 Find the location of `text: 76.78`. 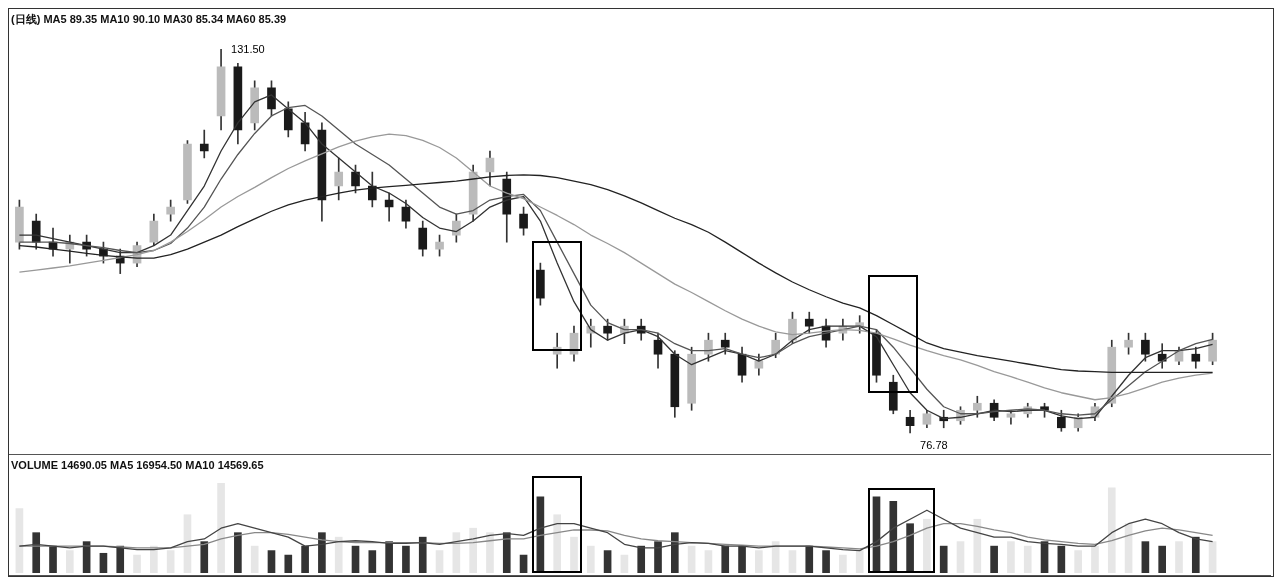

text: 76.78 is located at coordinates (934, 444).